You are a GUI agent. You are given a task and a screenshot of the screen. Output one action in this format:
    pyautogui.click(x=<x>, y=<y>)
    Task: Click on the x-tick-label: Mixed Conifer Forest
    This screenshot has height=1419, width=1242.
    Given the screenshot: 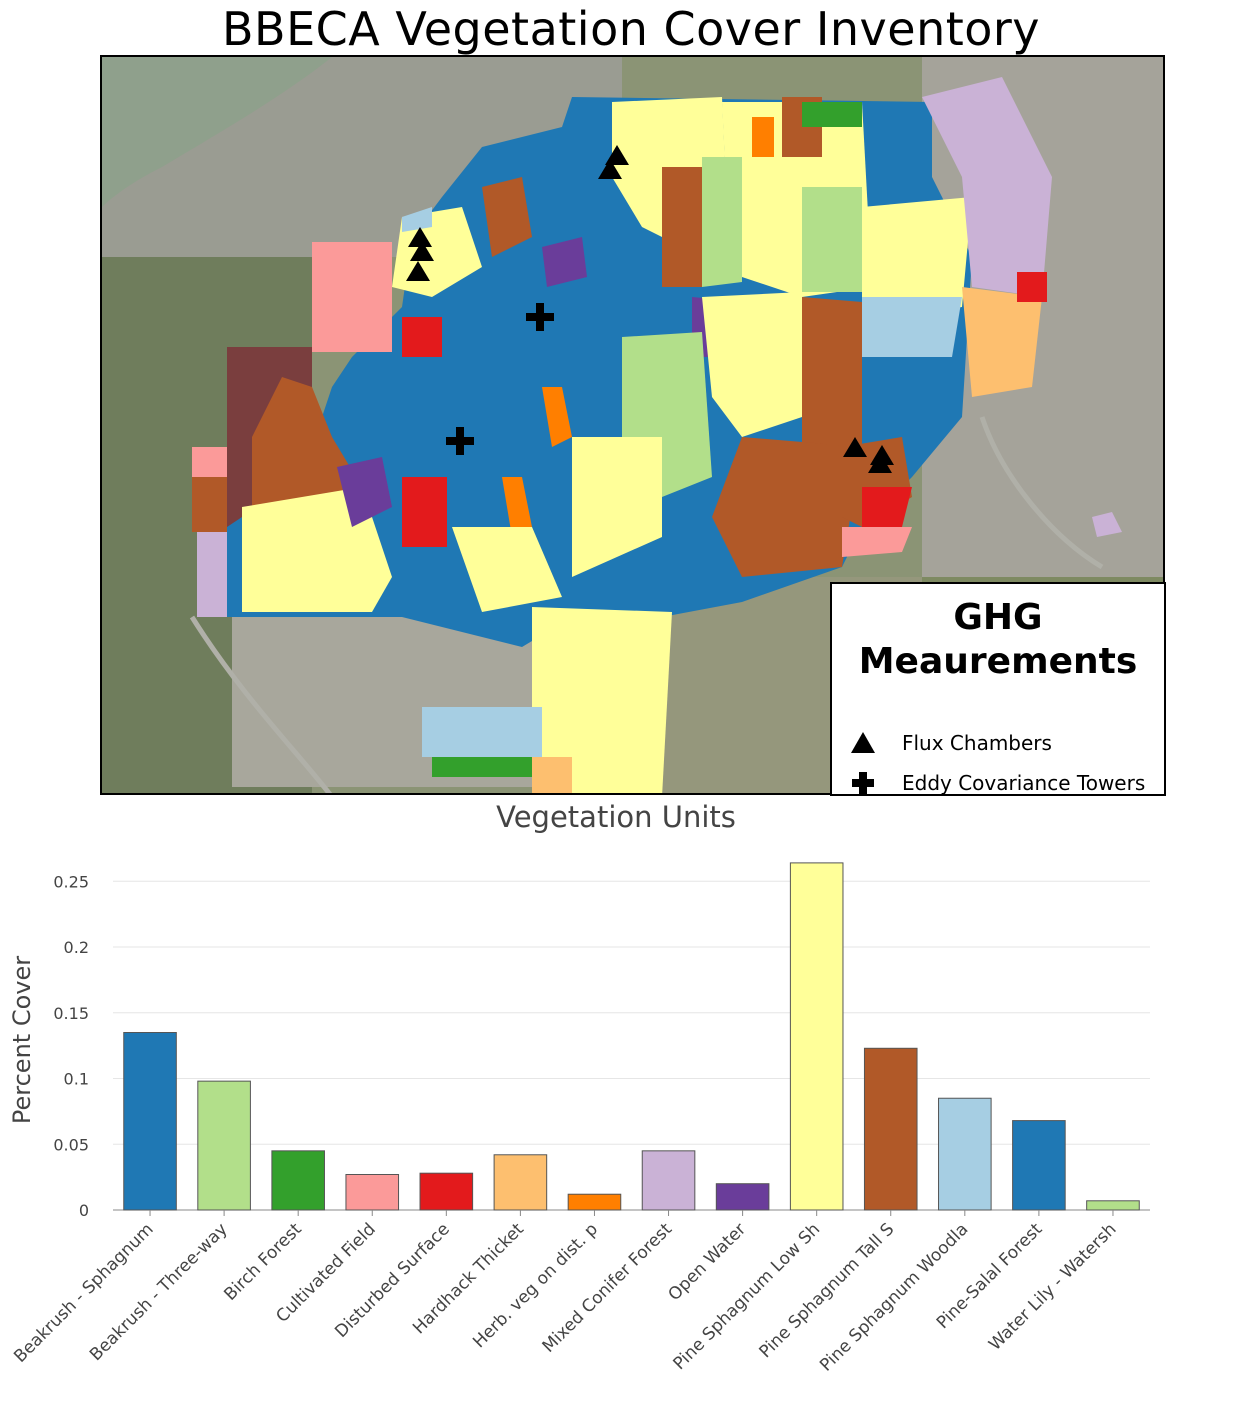 What is the action you would take?
    pyautogui.click(x=608, y=1288)
    